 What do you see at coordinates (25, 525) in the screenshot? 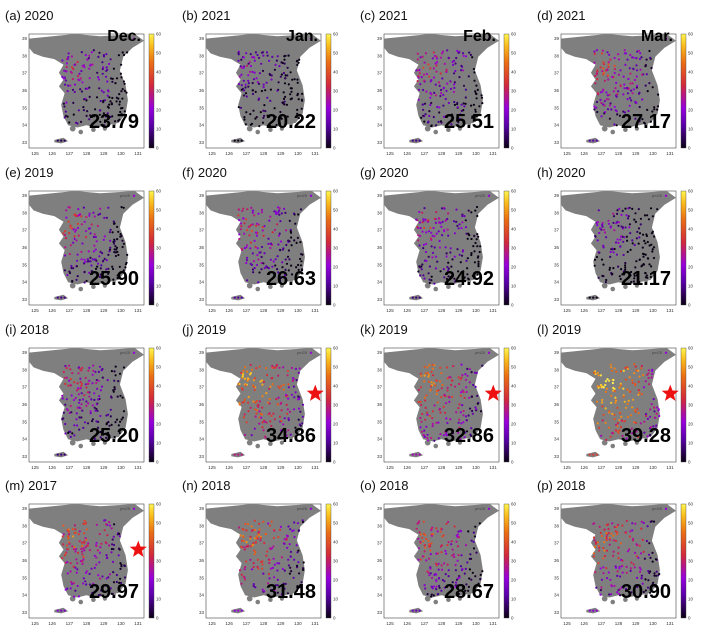
I see `y-tick-label: 38` at bounding box center [25, 525].